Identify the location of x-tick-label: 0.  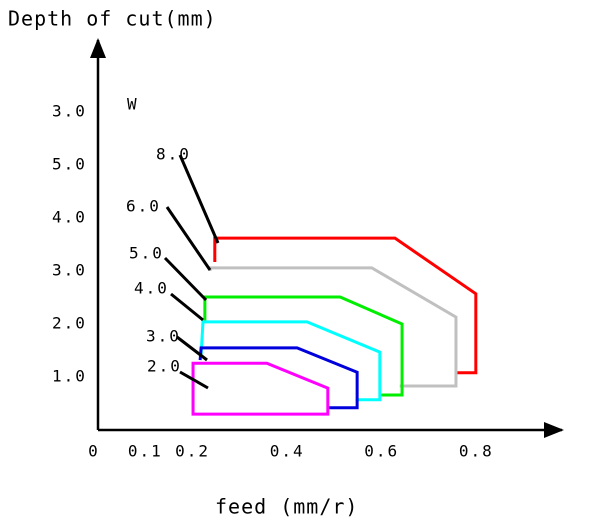
(94, 451).